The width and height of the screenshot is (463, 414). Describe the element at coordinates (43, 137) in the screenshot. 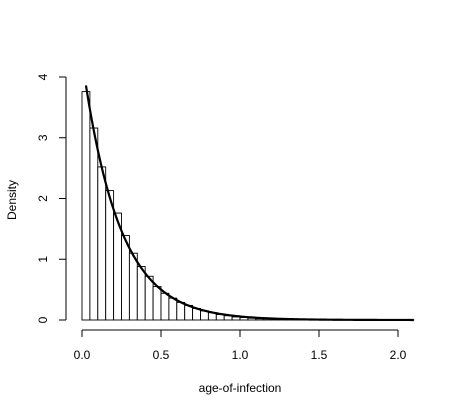

I see `y-tick-label: 3` at that location.